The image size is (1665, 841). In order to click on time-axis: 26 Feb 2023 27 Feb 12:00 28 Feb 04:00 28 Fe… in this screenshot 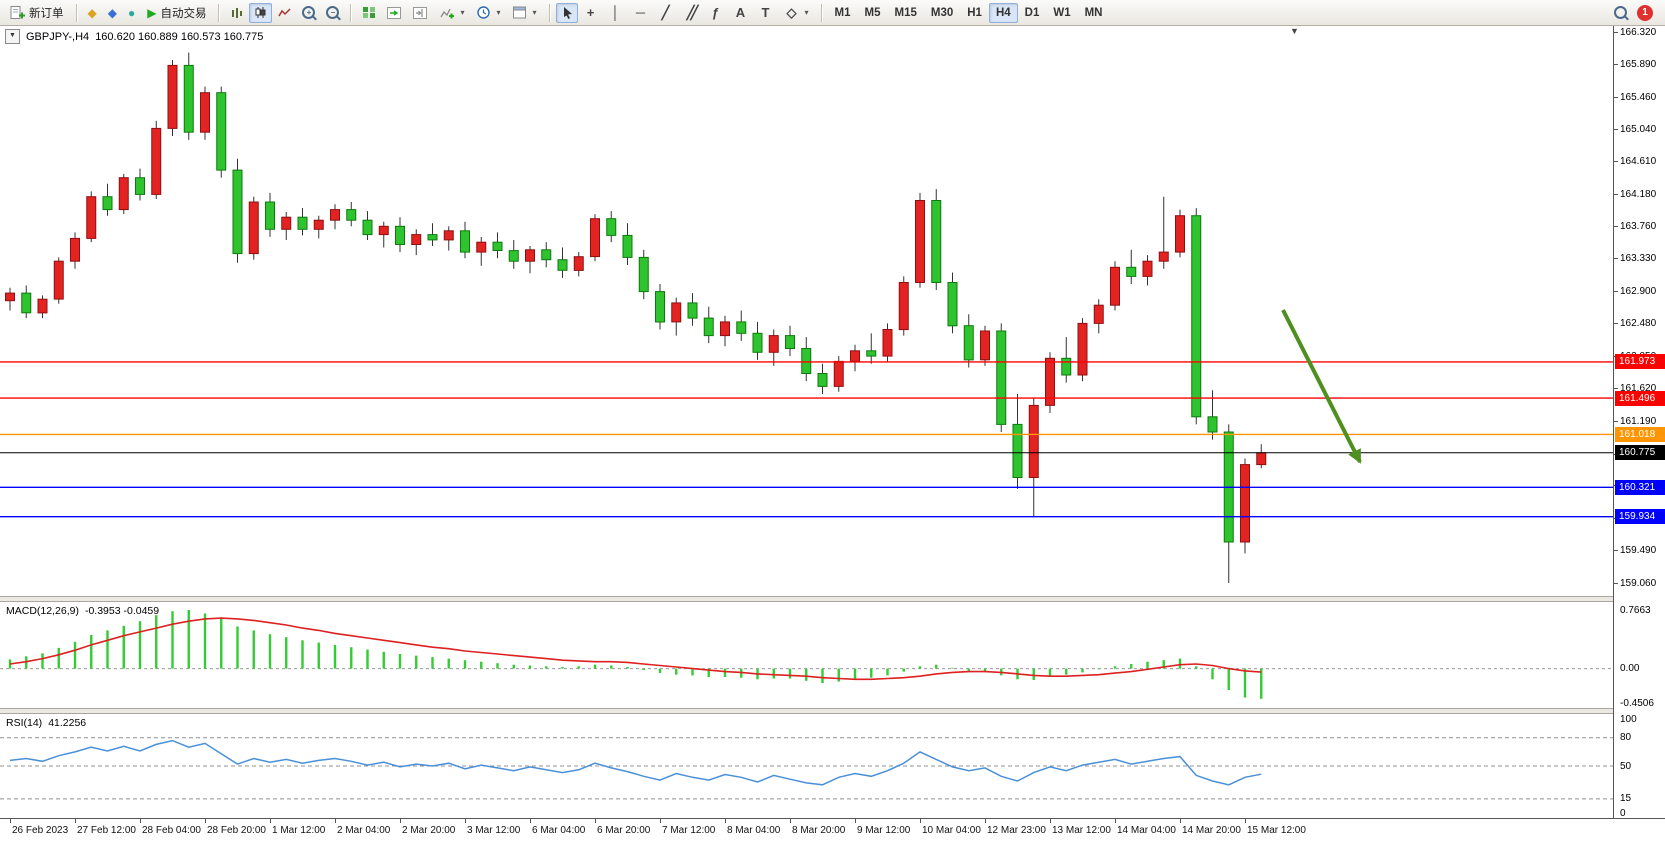, I will do `click(832, 829)`.